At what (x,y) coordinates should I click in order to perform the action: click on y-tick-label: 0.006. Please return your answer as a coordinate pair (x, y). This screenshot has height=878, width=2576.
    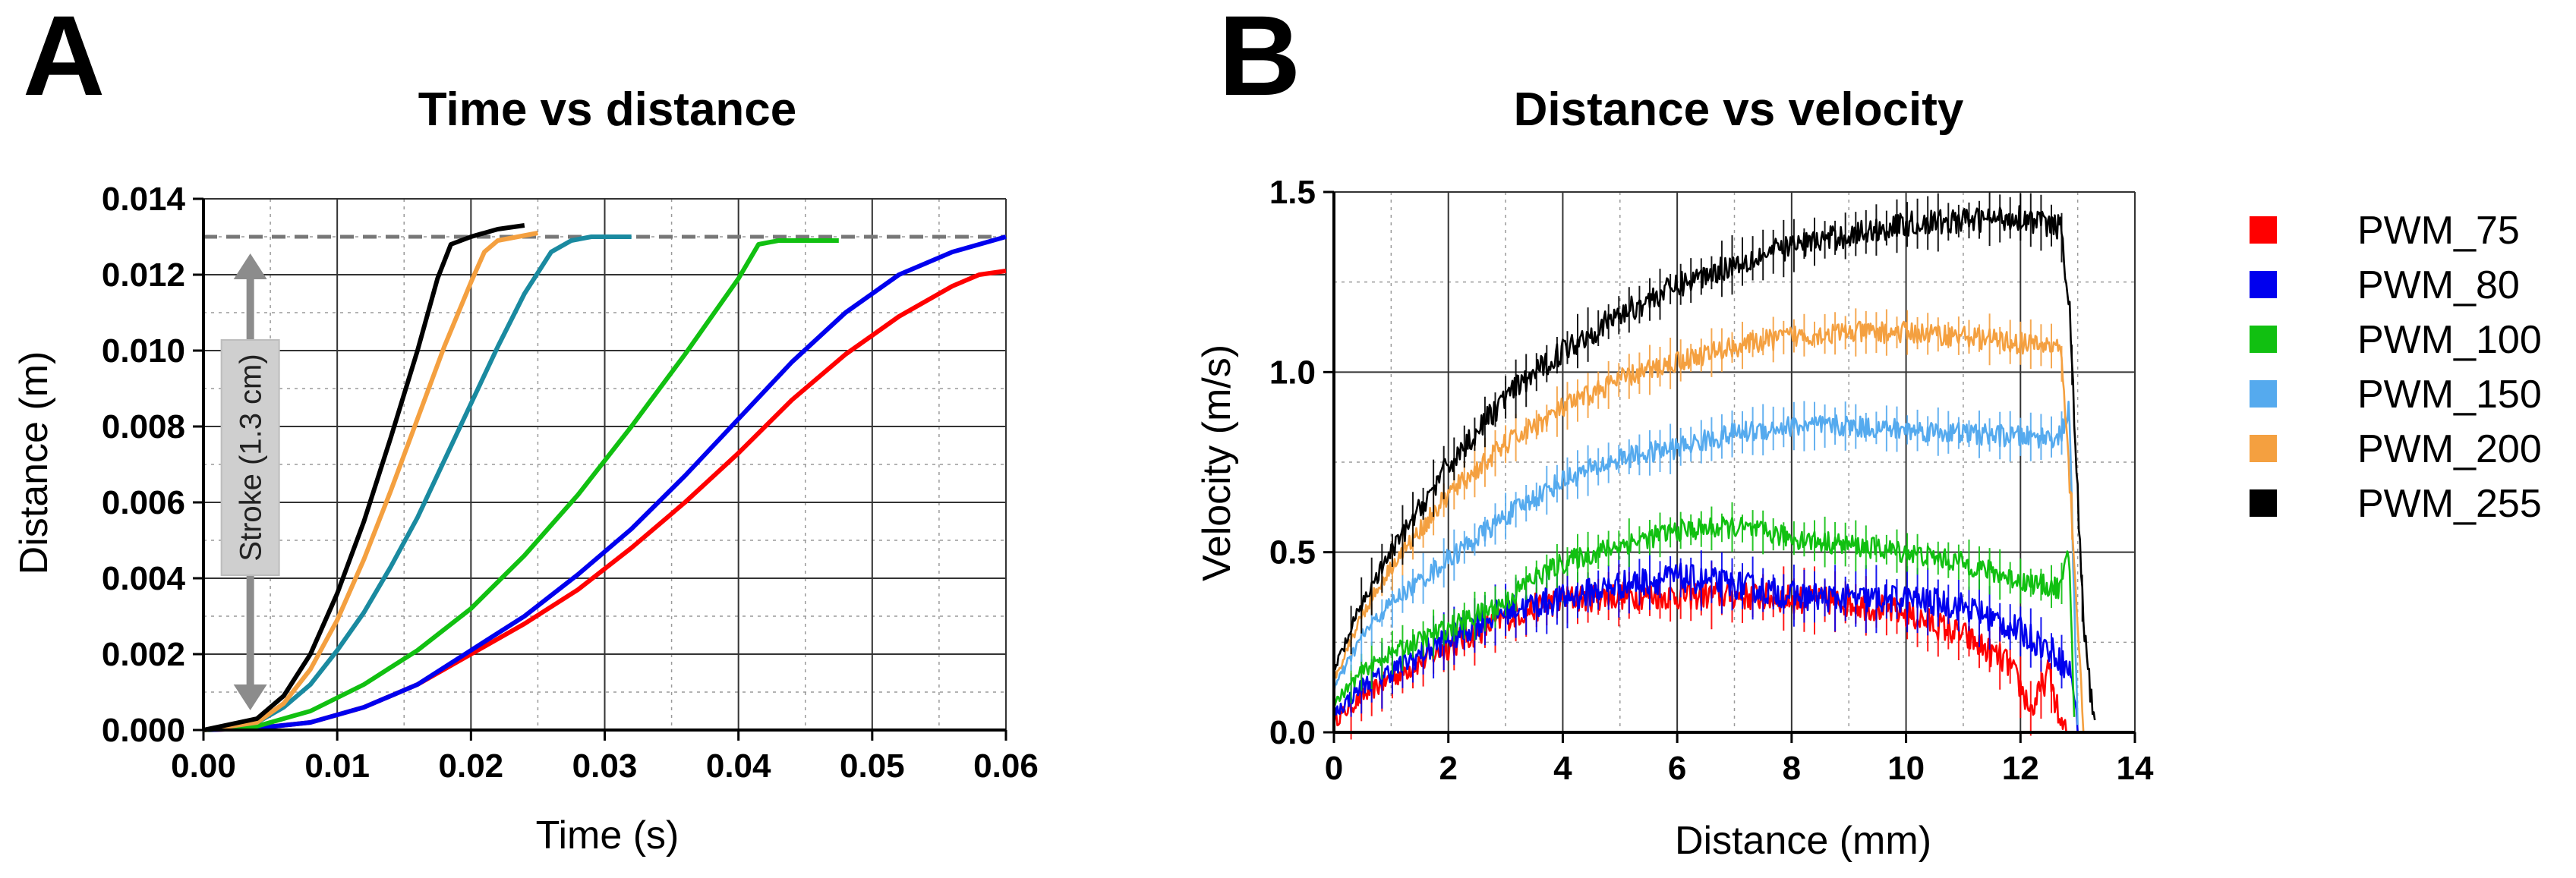
    Looking at the image, I should click on (143, 502).